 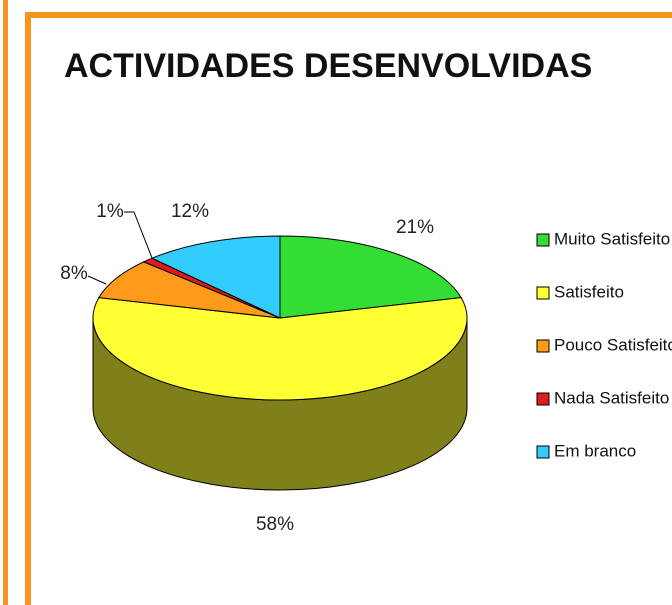 I want to click on data-label: 8%, so click(x=74, y=273).